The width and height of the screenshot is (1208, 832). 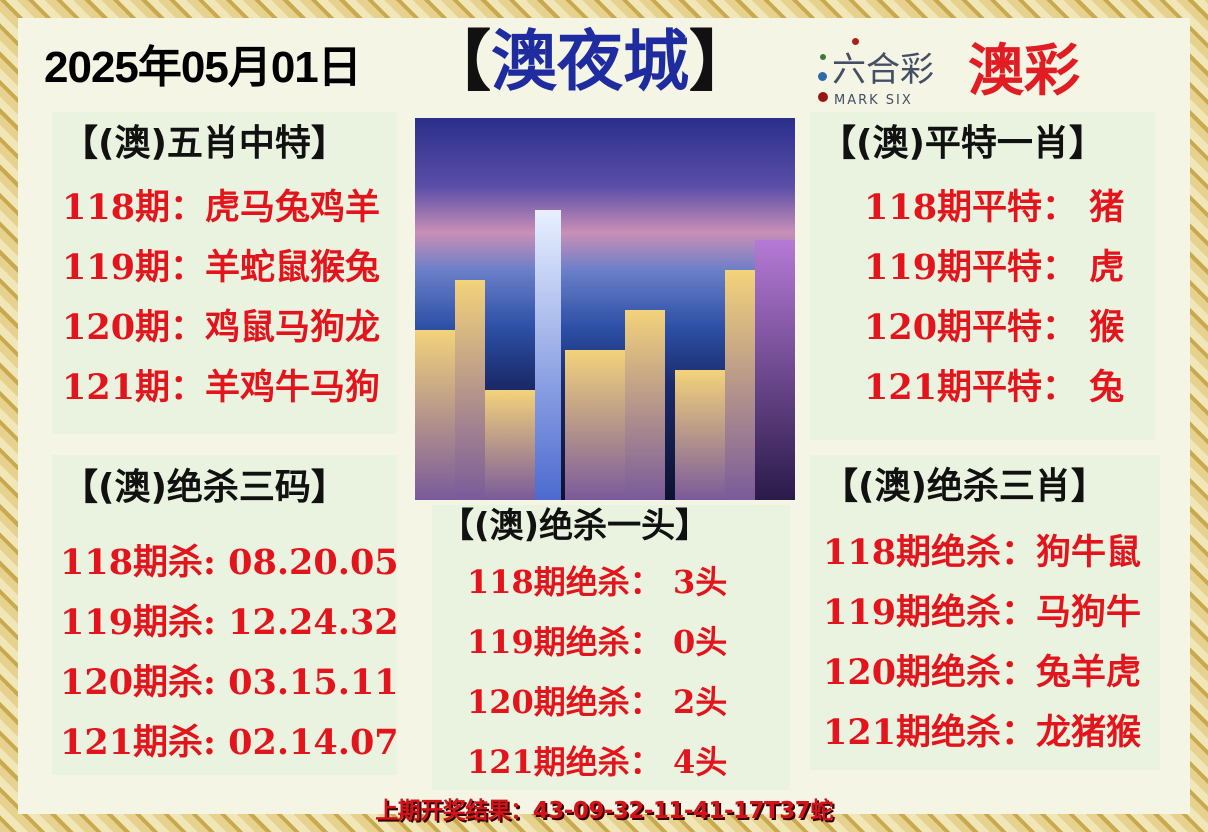 I want to click on list-item: 119期杀: 12.24.32, so click(x=229, y=622).